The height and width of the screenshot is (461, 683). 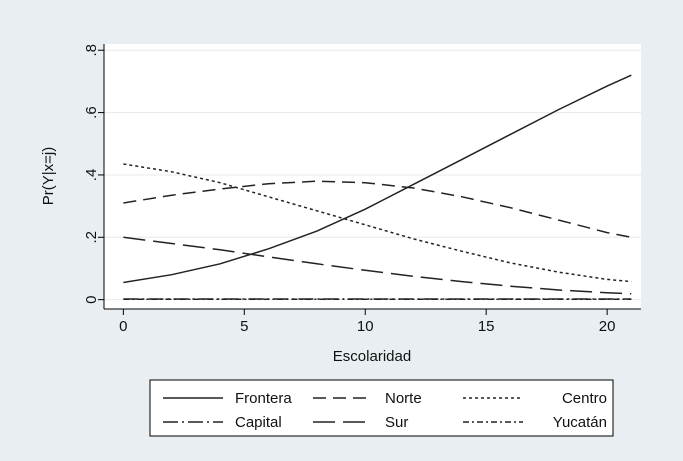 What do you see at coordinates (48, 176) in the screenshot?
I see `y-axis-label: Pr(Y|x=j)` at bounding box center [48, 176].